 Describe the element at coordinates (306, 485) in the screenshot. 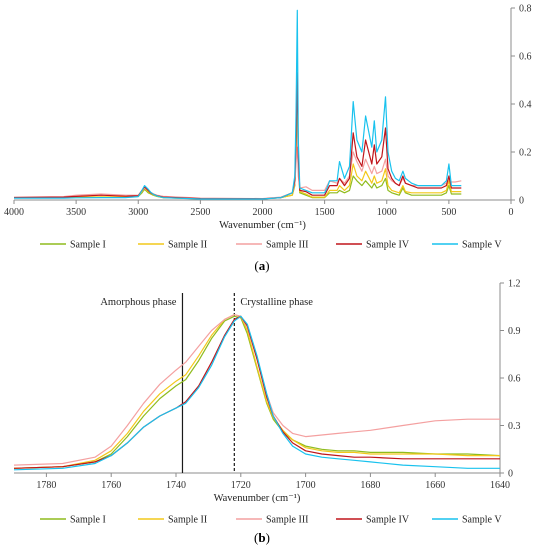

I see `x-tick-label: 1700` at that location.